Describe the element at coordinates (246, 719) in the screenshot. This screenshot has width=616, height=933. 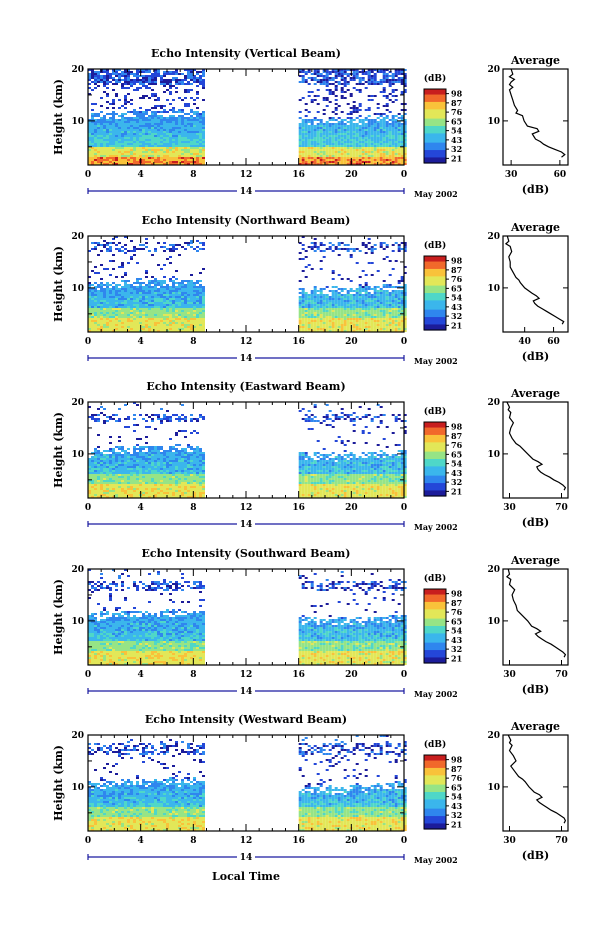
I see `panel-title: Echo Intensity (Westward Beam)` at that location.